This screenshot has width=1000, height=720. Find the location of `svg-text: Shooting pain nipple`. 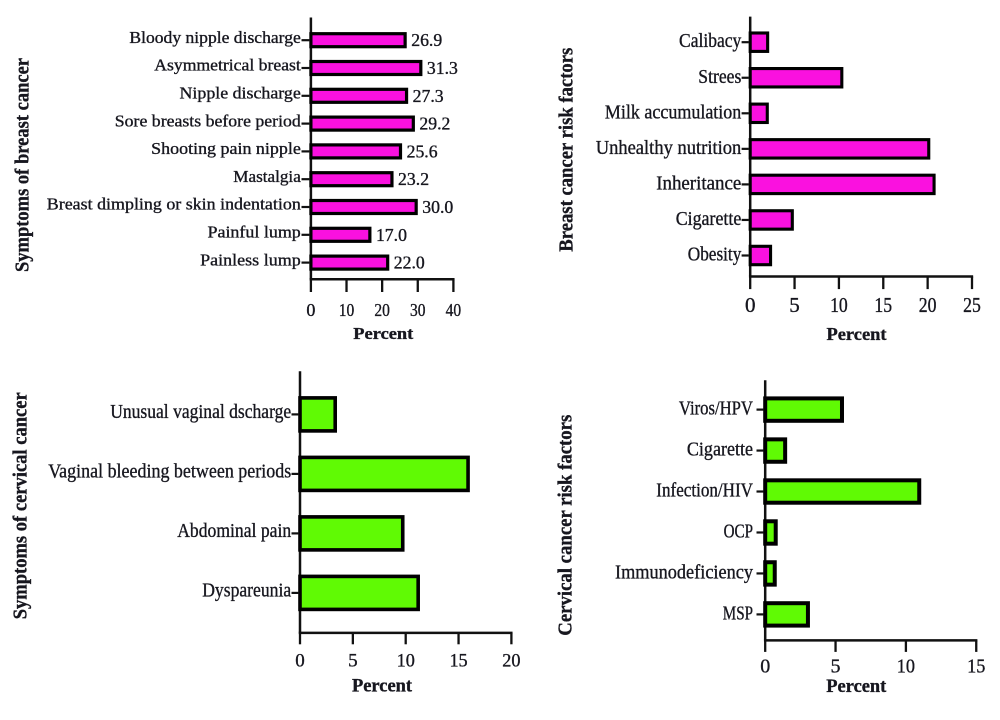

svg-text: Shooting pain nipple is located at coordinates (226, 148).